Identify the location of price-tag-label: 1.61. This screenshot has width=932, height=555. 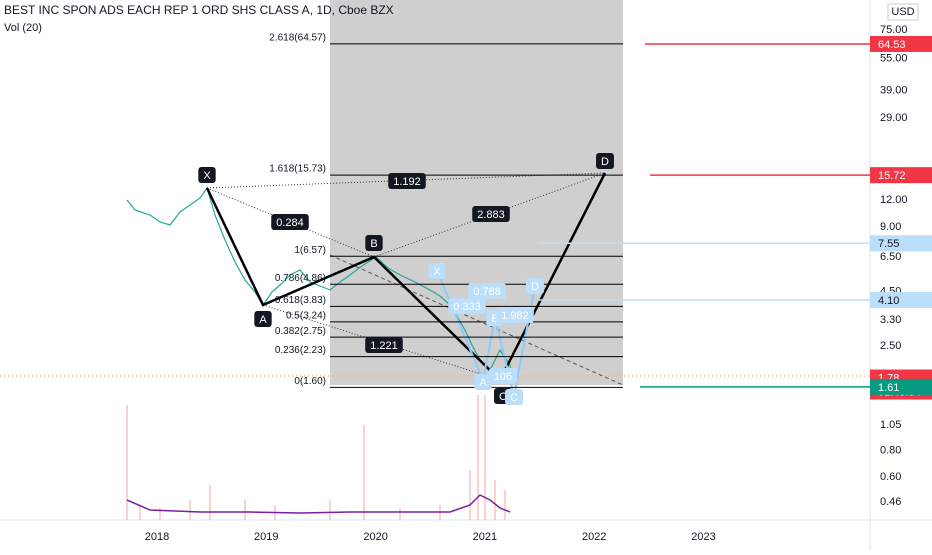
(888, 388).